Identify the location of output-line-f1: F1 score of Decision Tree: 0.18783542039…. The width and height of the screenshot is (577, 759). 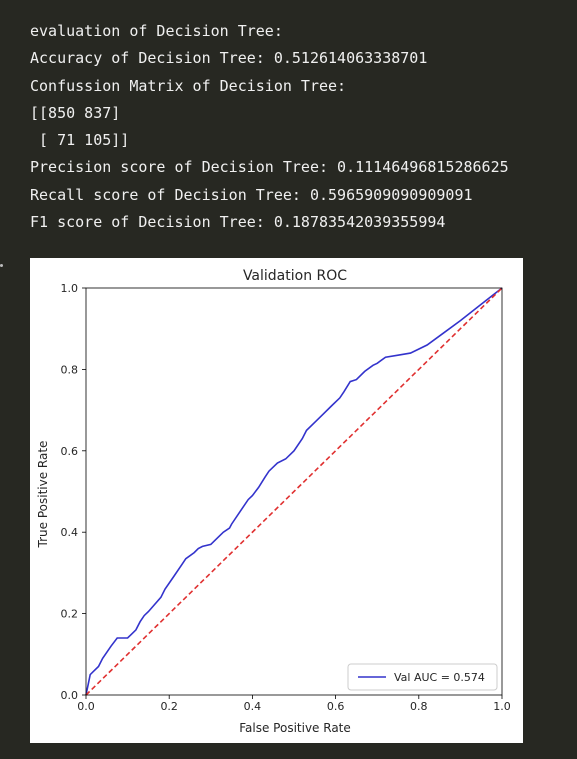
(238, 222).